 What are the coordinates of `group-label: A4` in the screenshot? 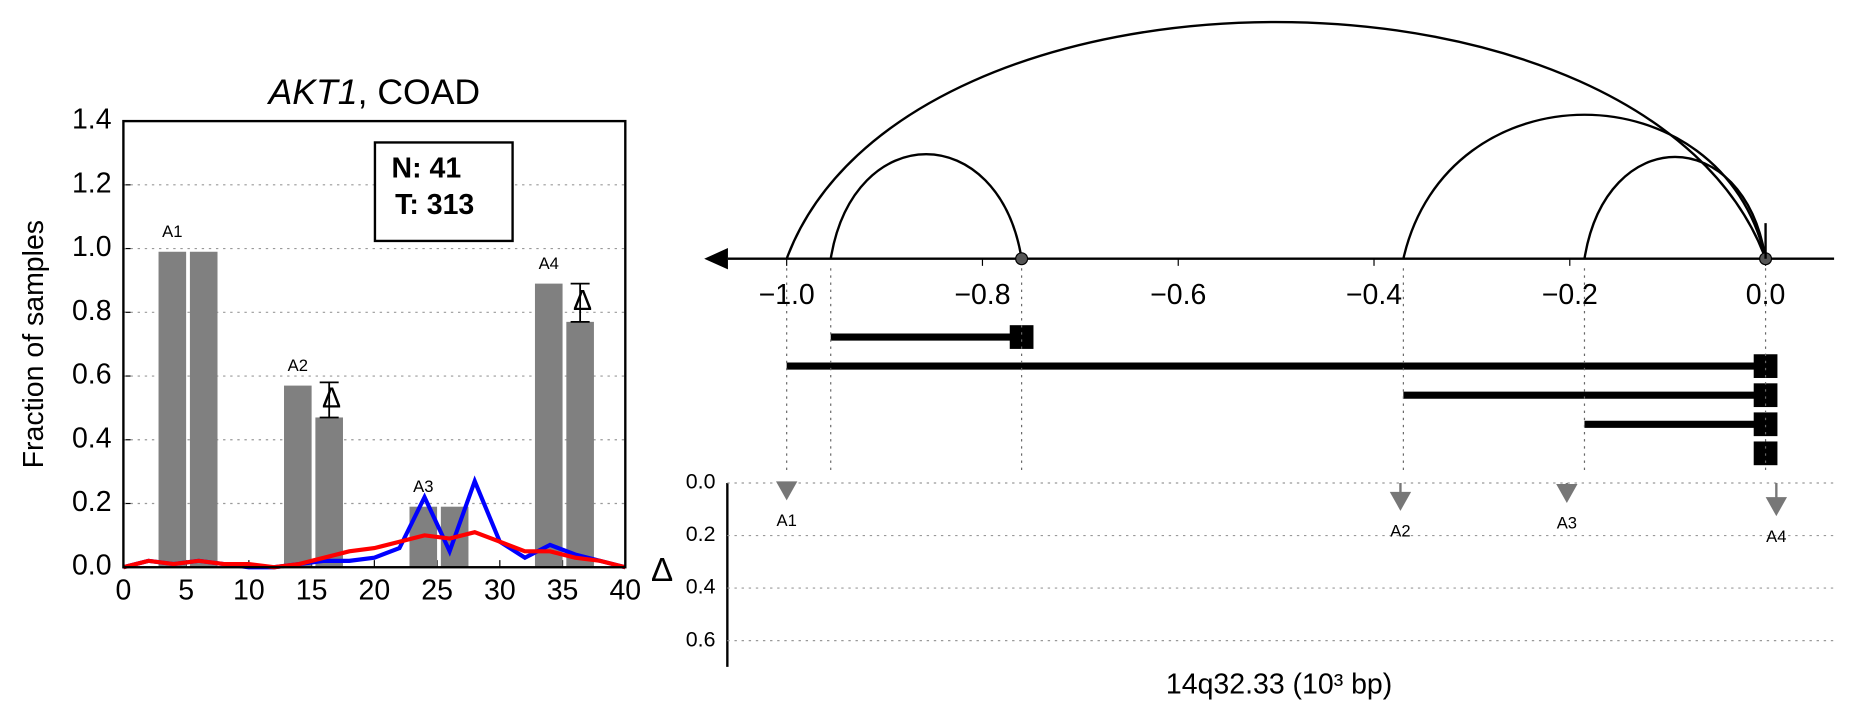 It's located at (549, 263).